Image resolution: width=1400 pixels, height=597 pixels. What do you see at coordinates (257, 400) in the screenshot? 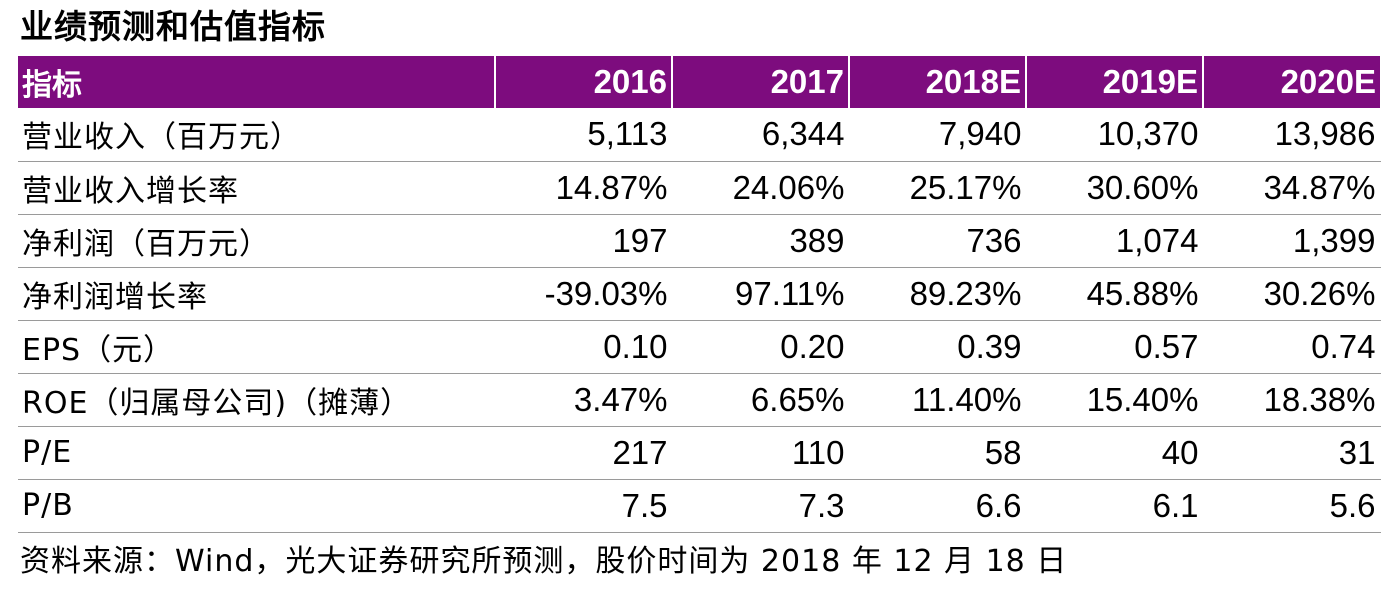
I see `row-label: ROE（归属母公司)（摊薄）` at bounding box center [257, 400].